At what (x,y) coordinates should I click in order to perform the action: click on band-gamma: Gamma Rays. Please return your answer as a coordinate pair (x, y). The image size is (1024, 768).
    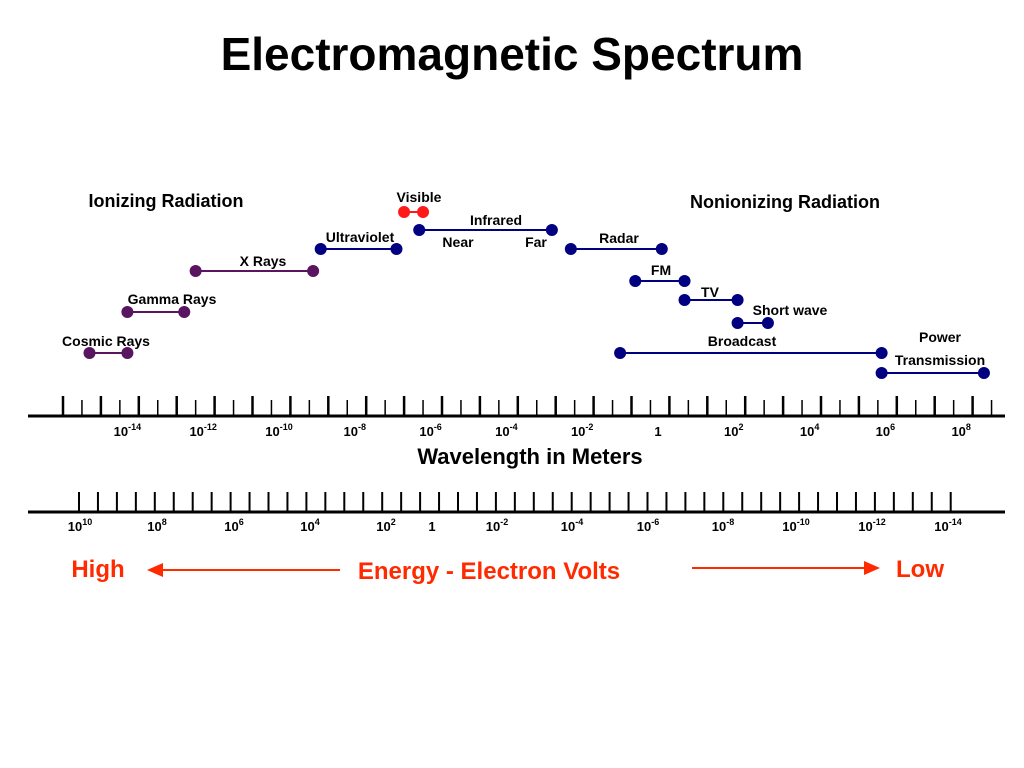
    Looking at the image, I should click on (169, 304).